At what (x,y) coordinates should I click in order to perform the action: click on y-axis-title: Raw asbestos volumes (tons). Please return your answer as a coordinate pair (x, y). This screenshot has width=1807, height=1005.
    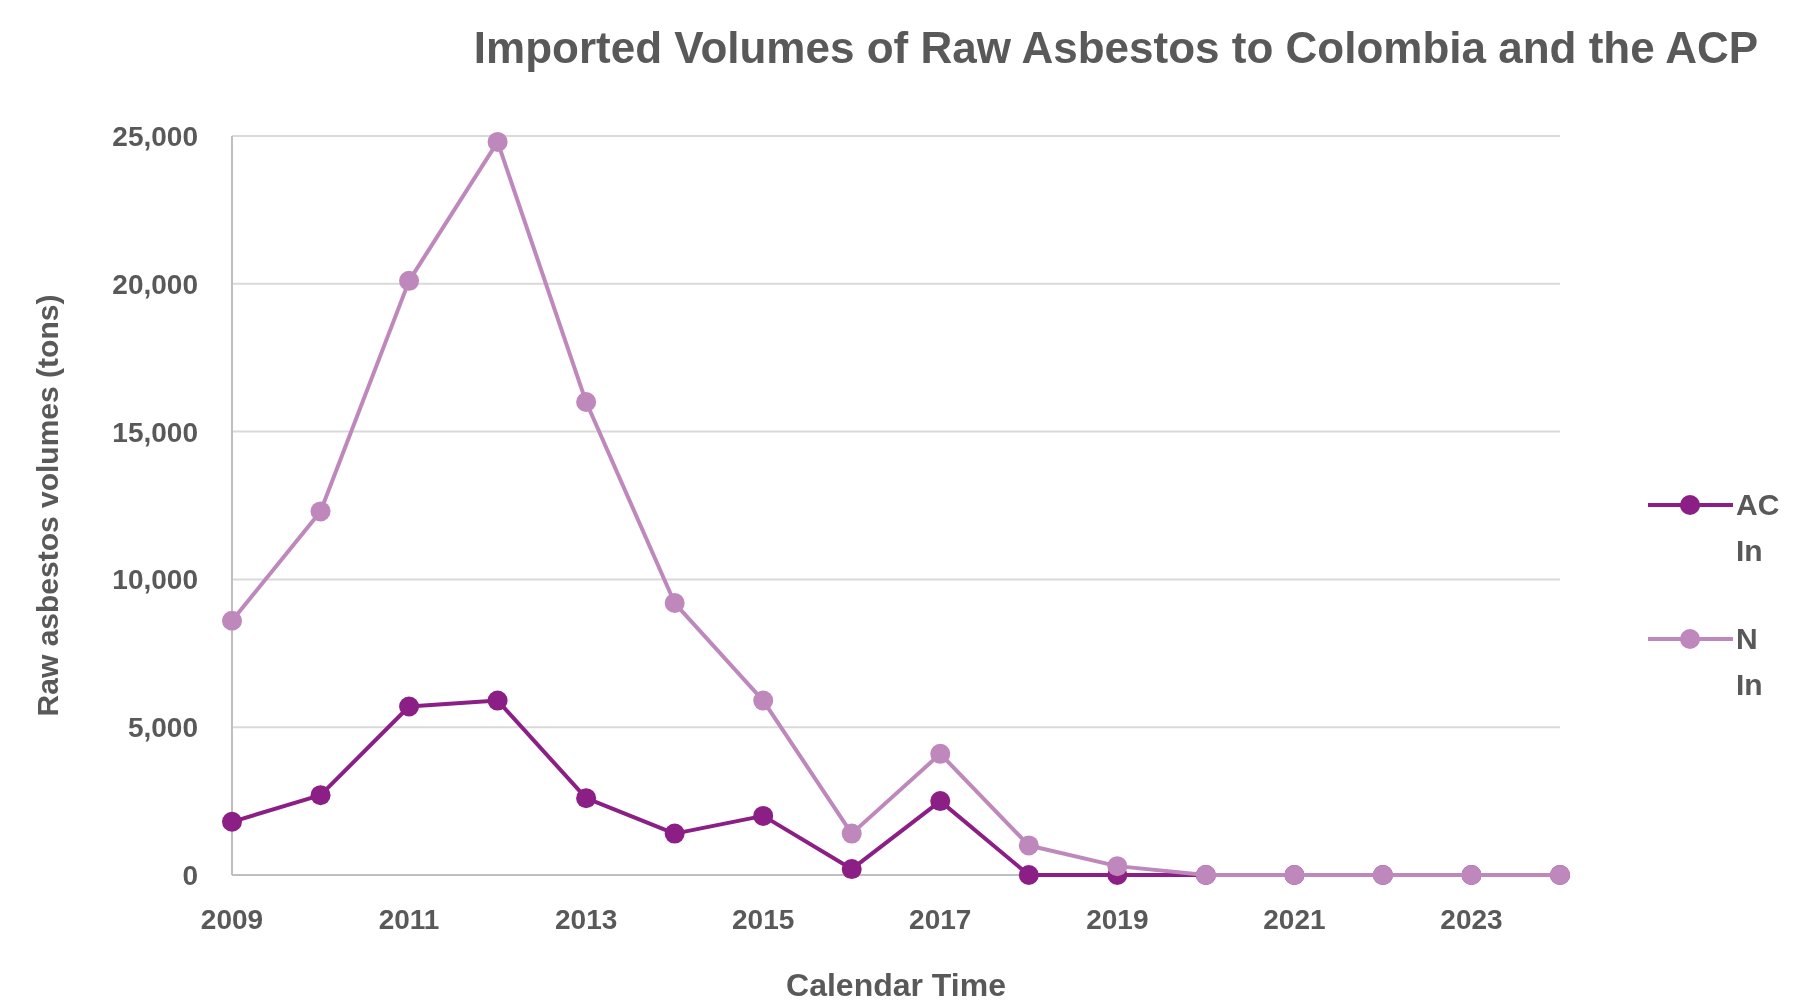
    Looking at the image, I should click on (47, 505).